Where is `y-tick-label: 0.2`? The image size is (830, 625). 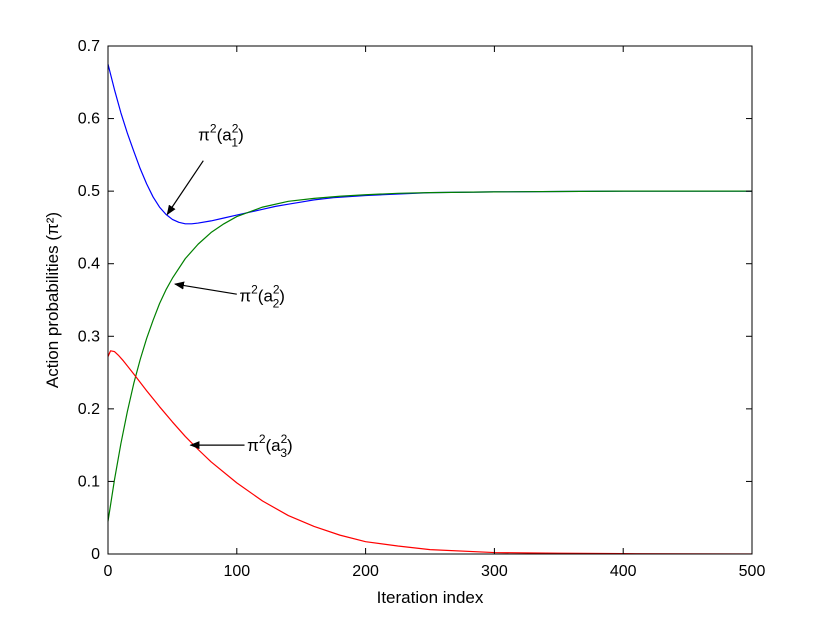 y-tick-label: 0.2 is located at coordinates (89, 409).